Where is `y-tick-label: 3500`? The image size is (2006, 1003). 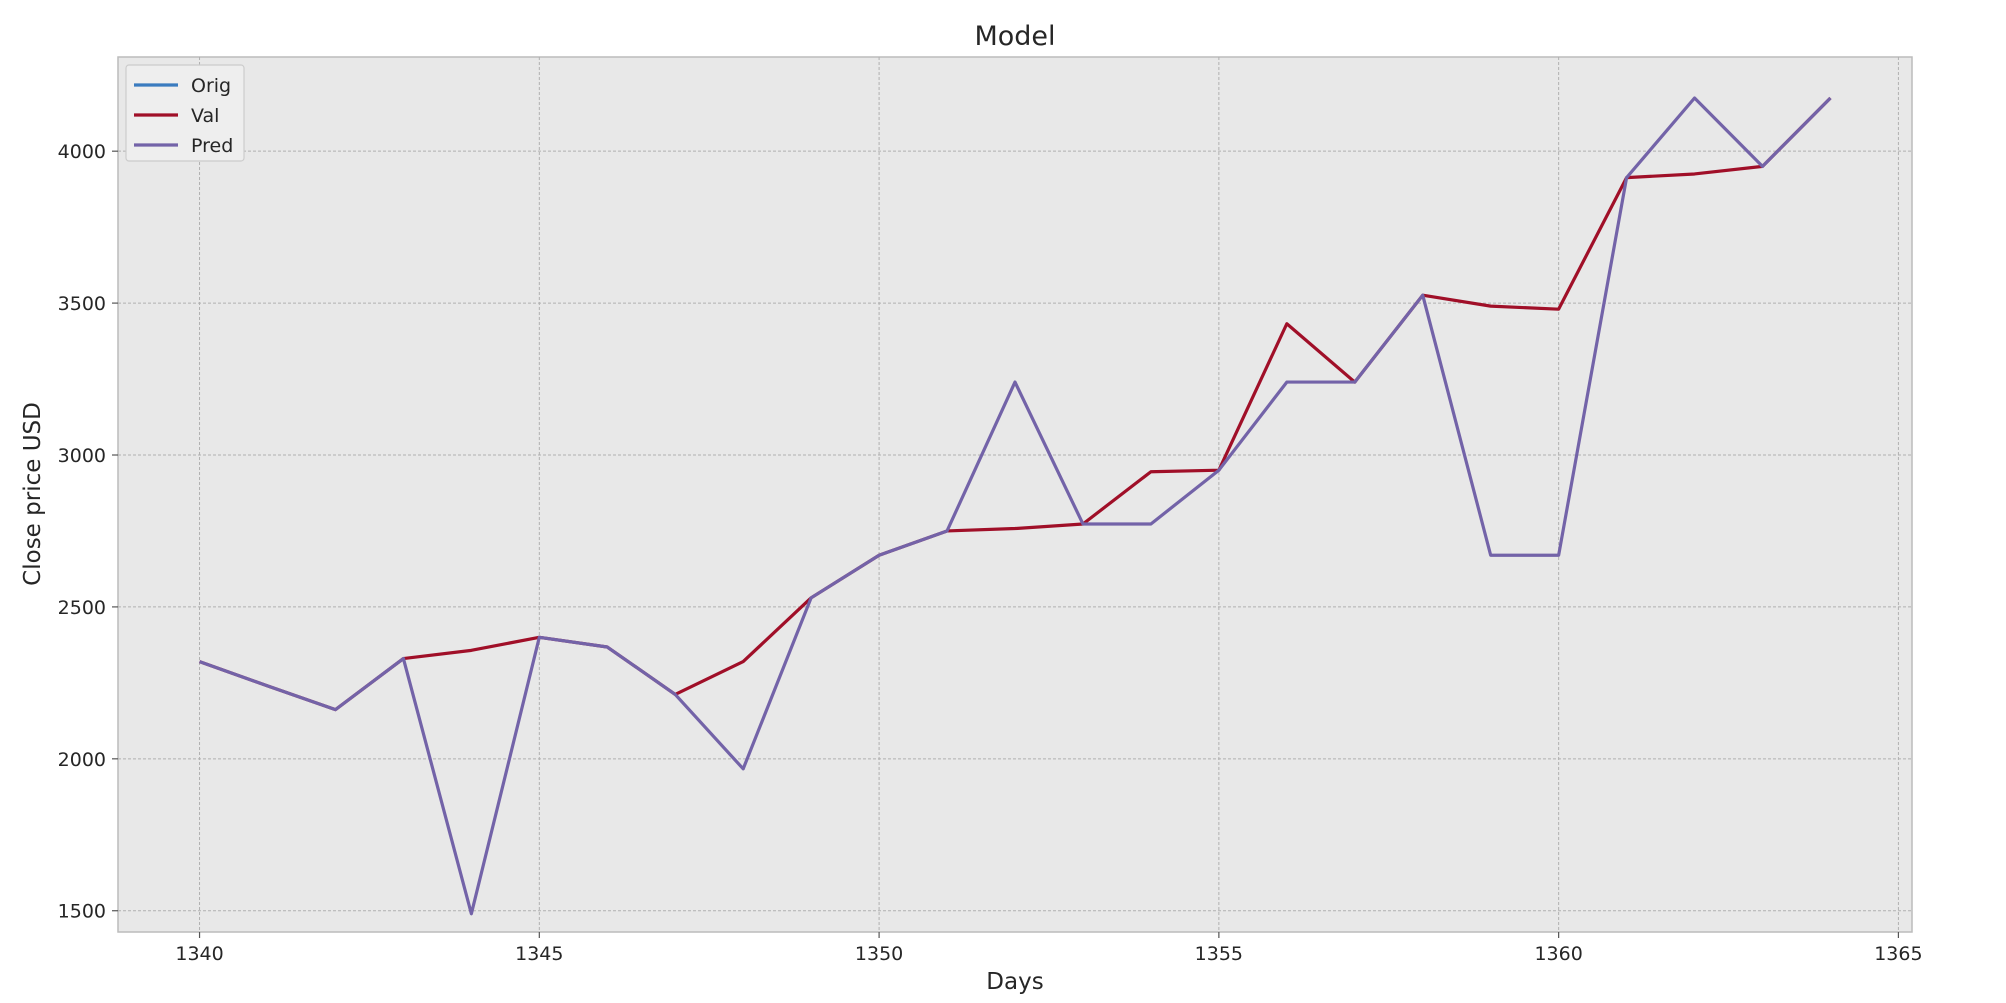
y-tick-label: 3500 is located at coordinates (82, 304).